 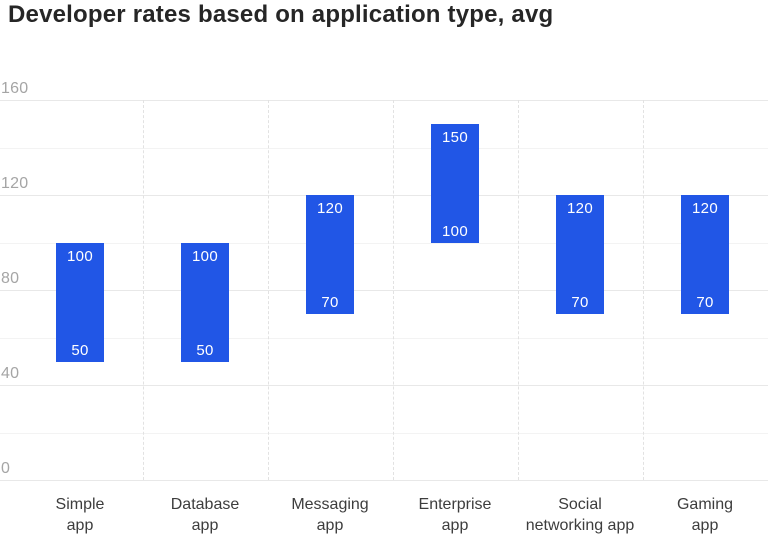 I want to click on category-label-enterprise-app: Enterprise app, so click(x=455, y=515).